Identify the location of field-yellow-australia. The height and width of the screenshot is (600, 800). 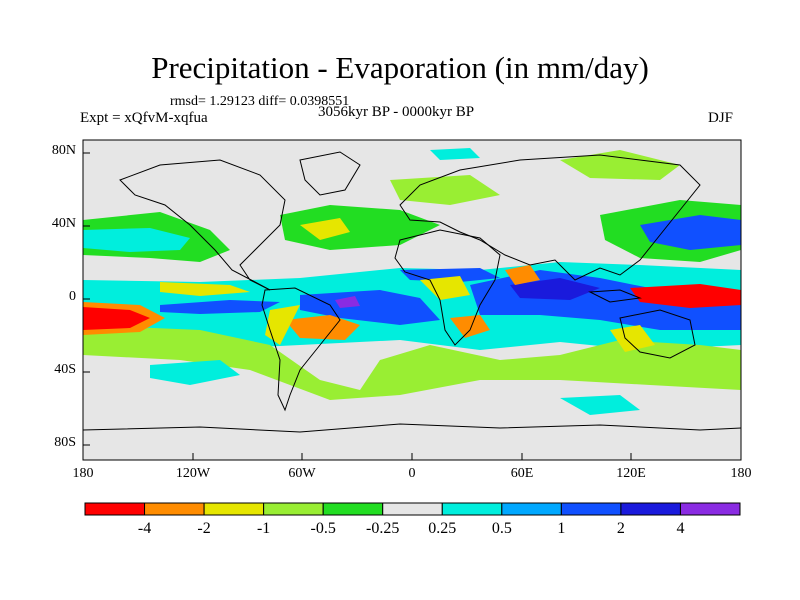
(632, 338).